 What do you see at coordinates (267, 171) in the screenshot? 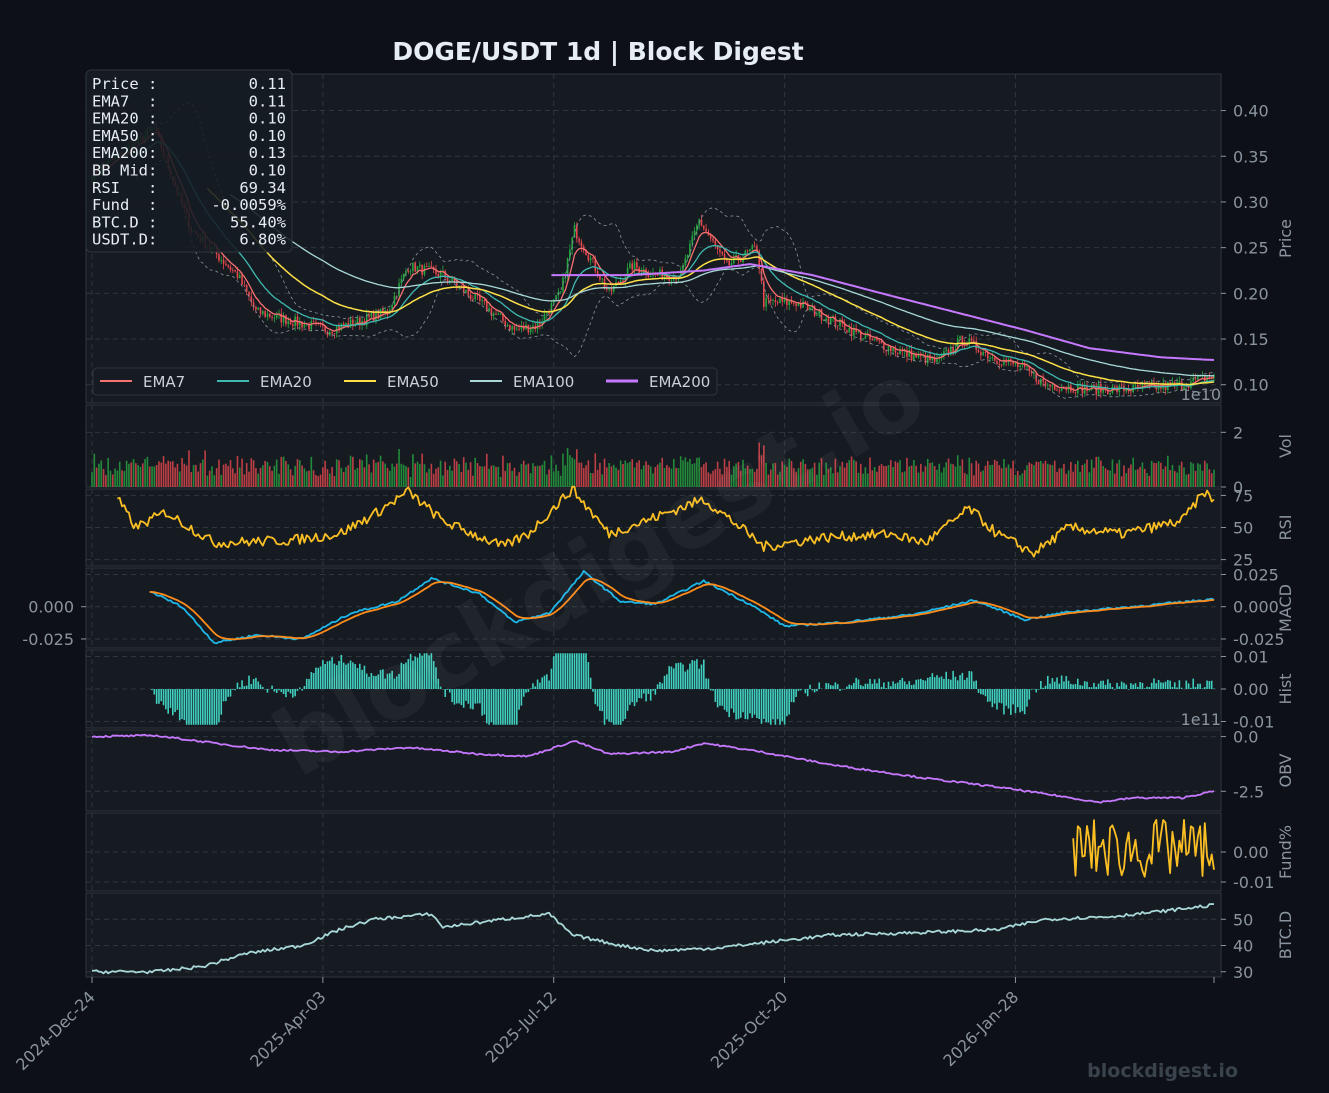
I see `info-value: 0.10` at bounding box center [267, 171].